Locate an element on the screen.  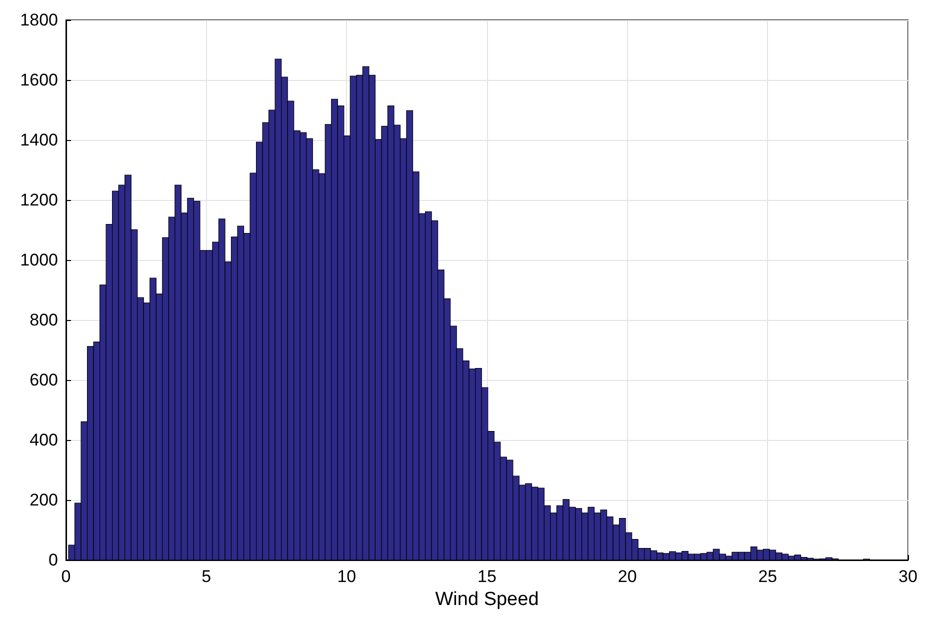
y-tick-label: 1400 is located at coordinates (39, 140).